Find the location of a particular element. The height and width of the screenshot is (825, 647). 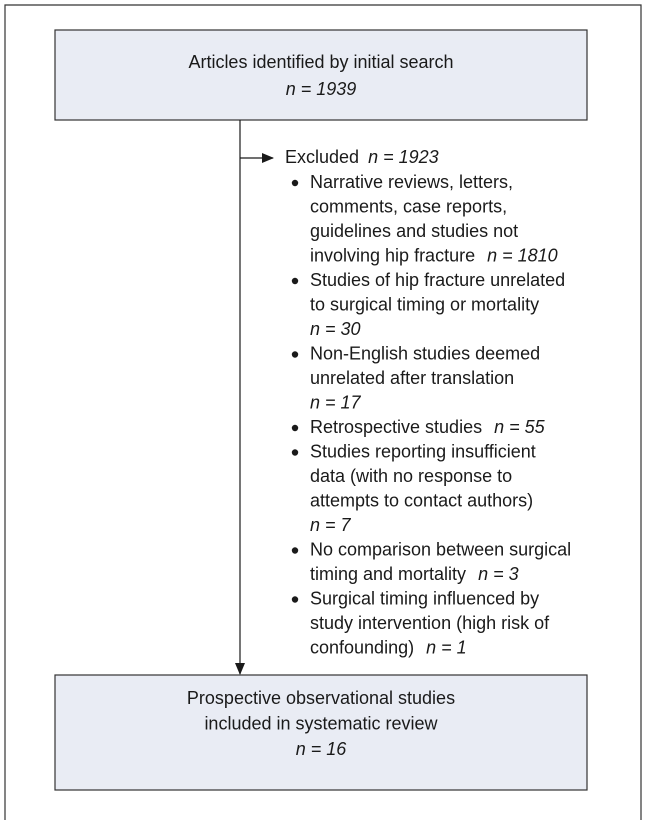

item-n: n = 1 is located at coordinates (446, 647).